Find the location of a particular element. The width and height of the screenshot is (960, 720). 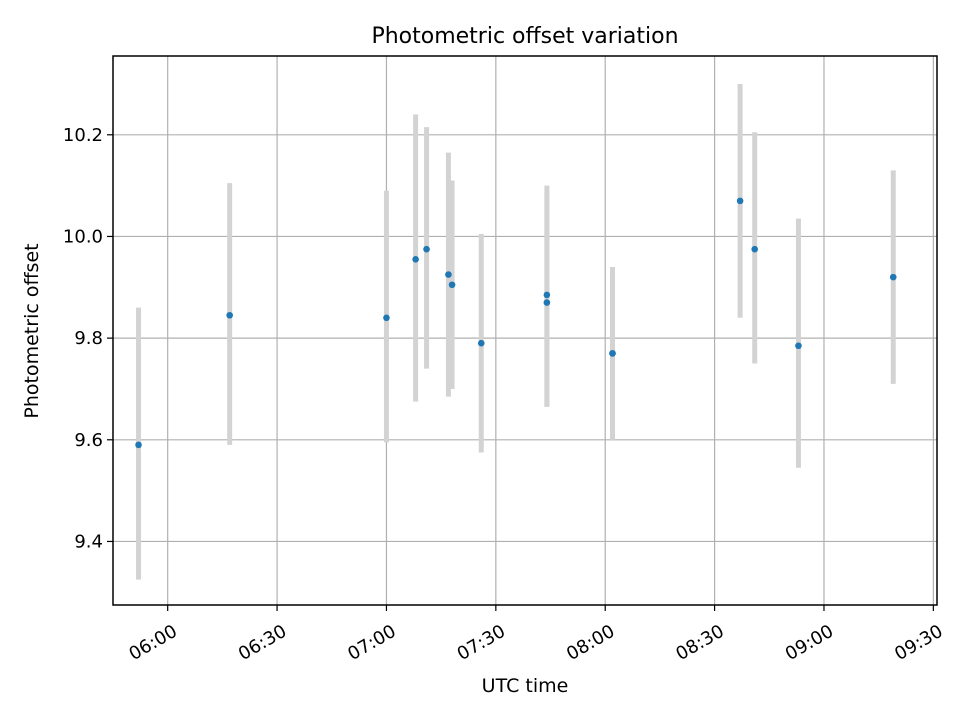

y-tick-label: 9.8 is located at coordinates (88, 338).